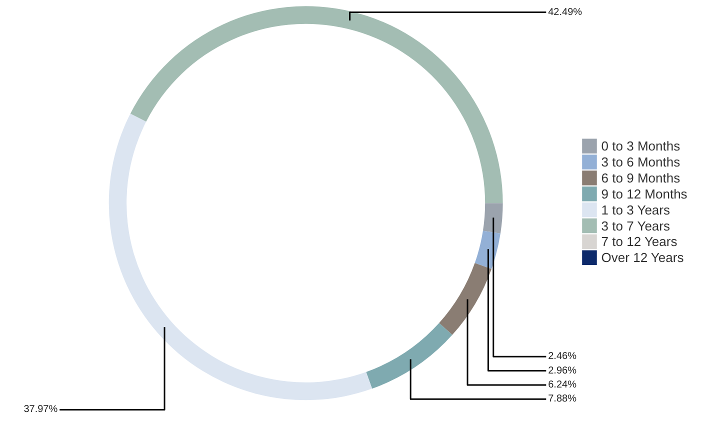 The height and width of the screenshot is (423, 719). Describe the element at coordinates (562, 370) in the screenshot. I see `data-label: 2.96%` at that location.